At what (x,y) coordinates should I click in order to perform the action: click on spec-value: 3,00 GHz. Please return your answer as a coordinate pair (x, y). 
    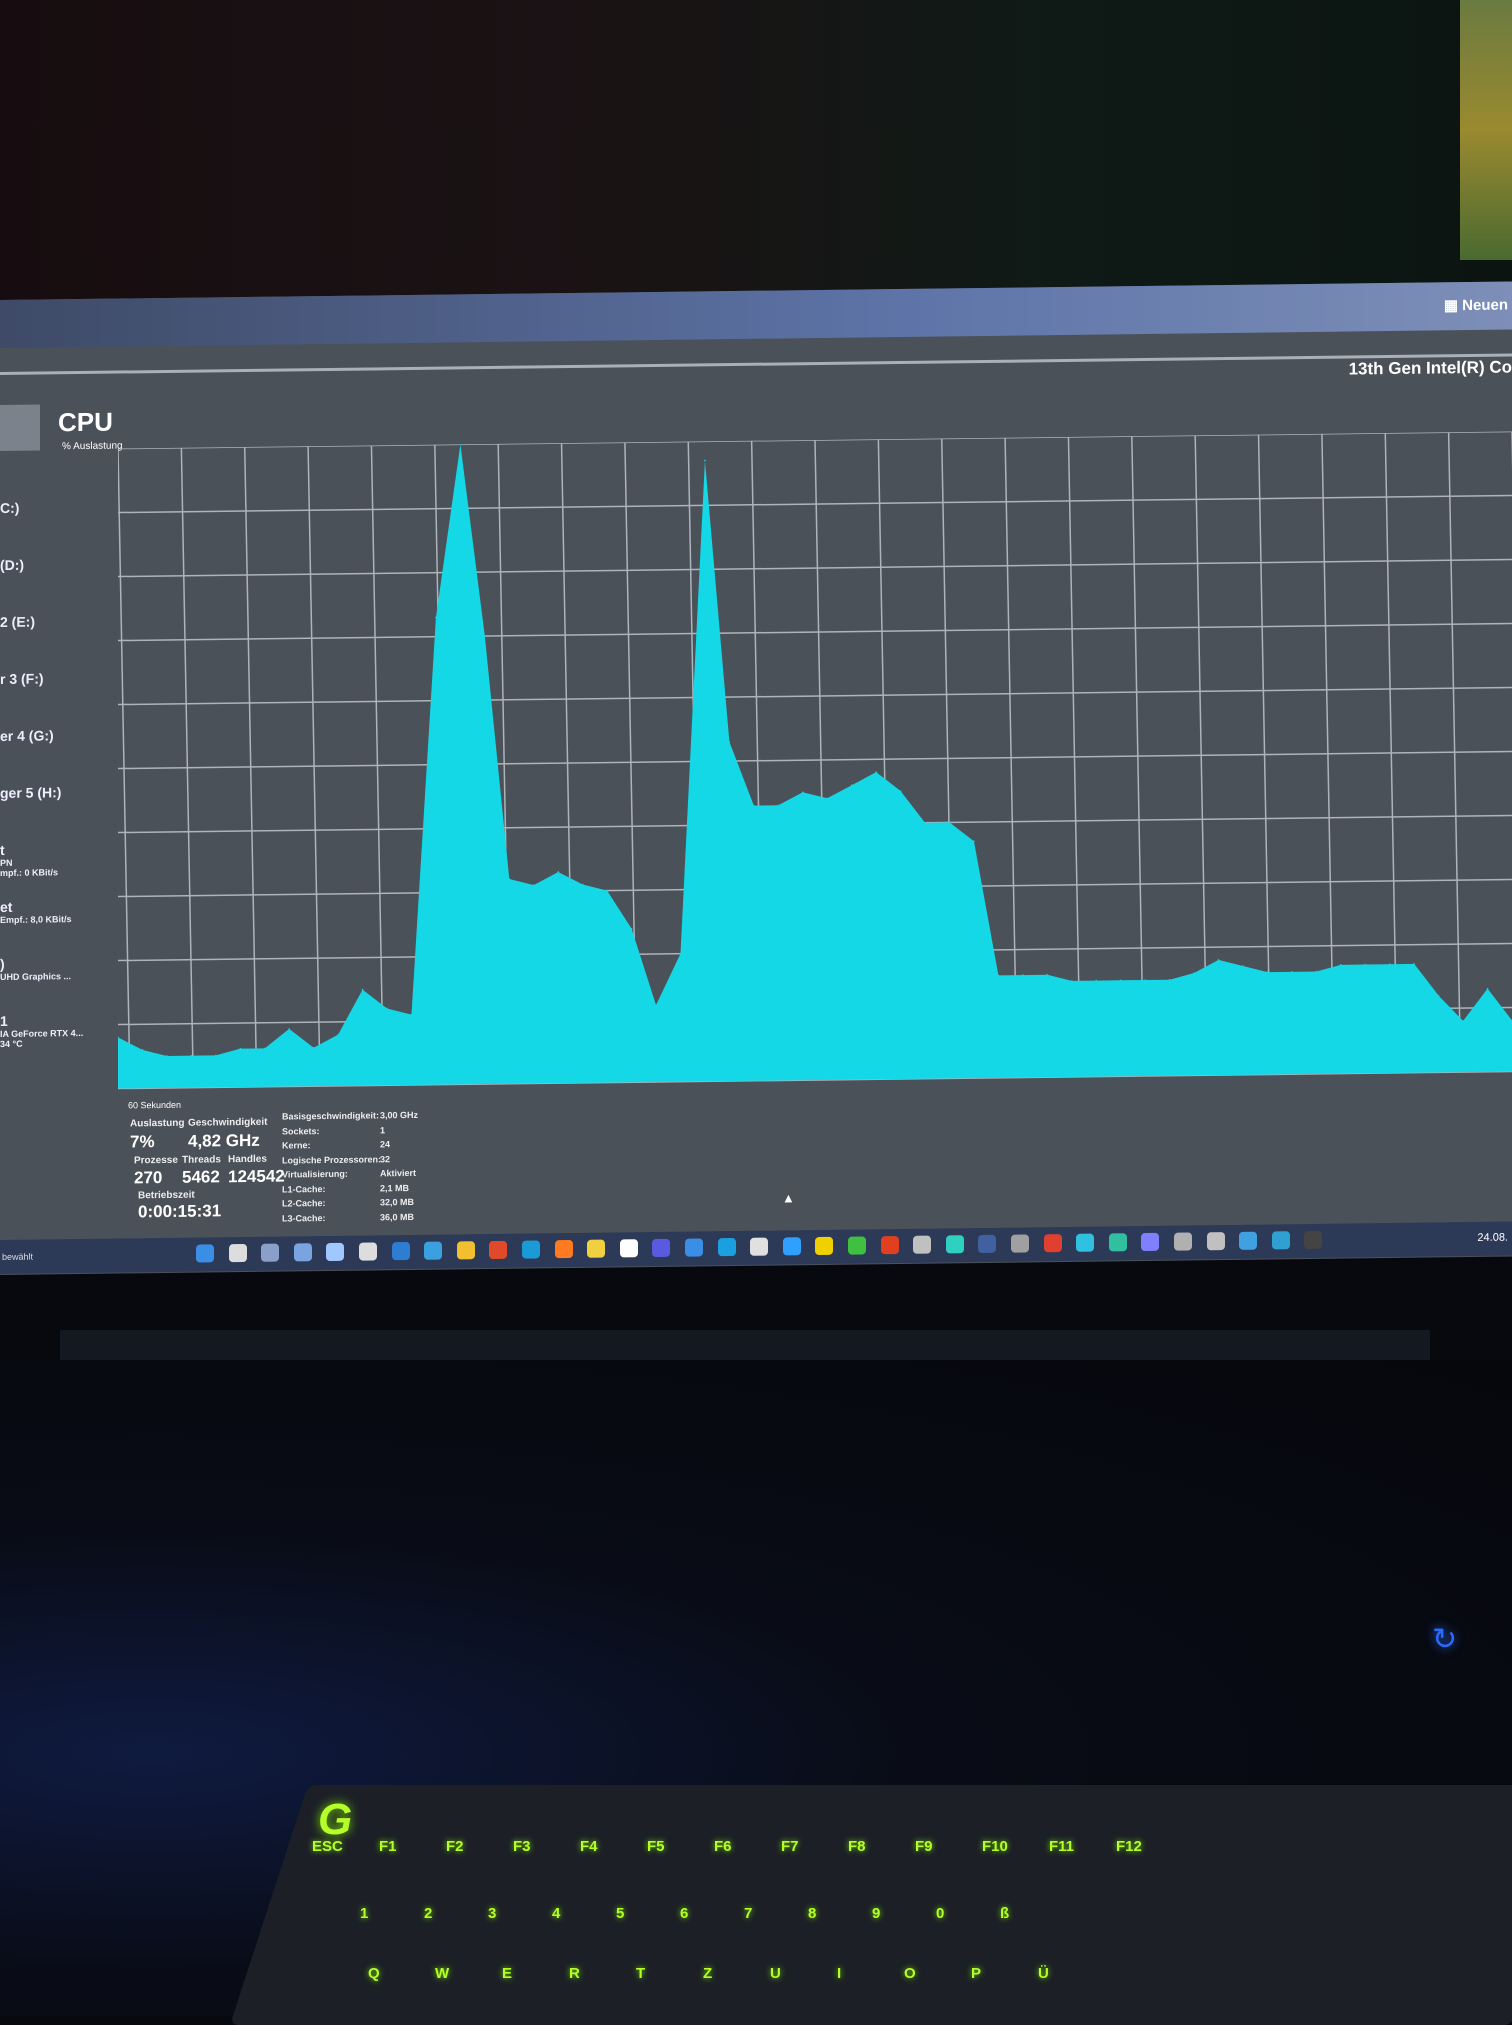
    Looking at the image, I should click on (399, 1115).